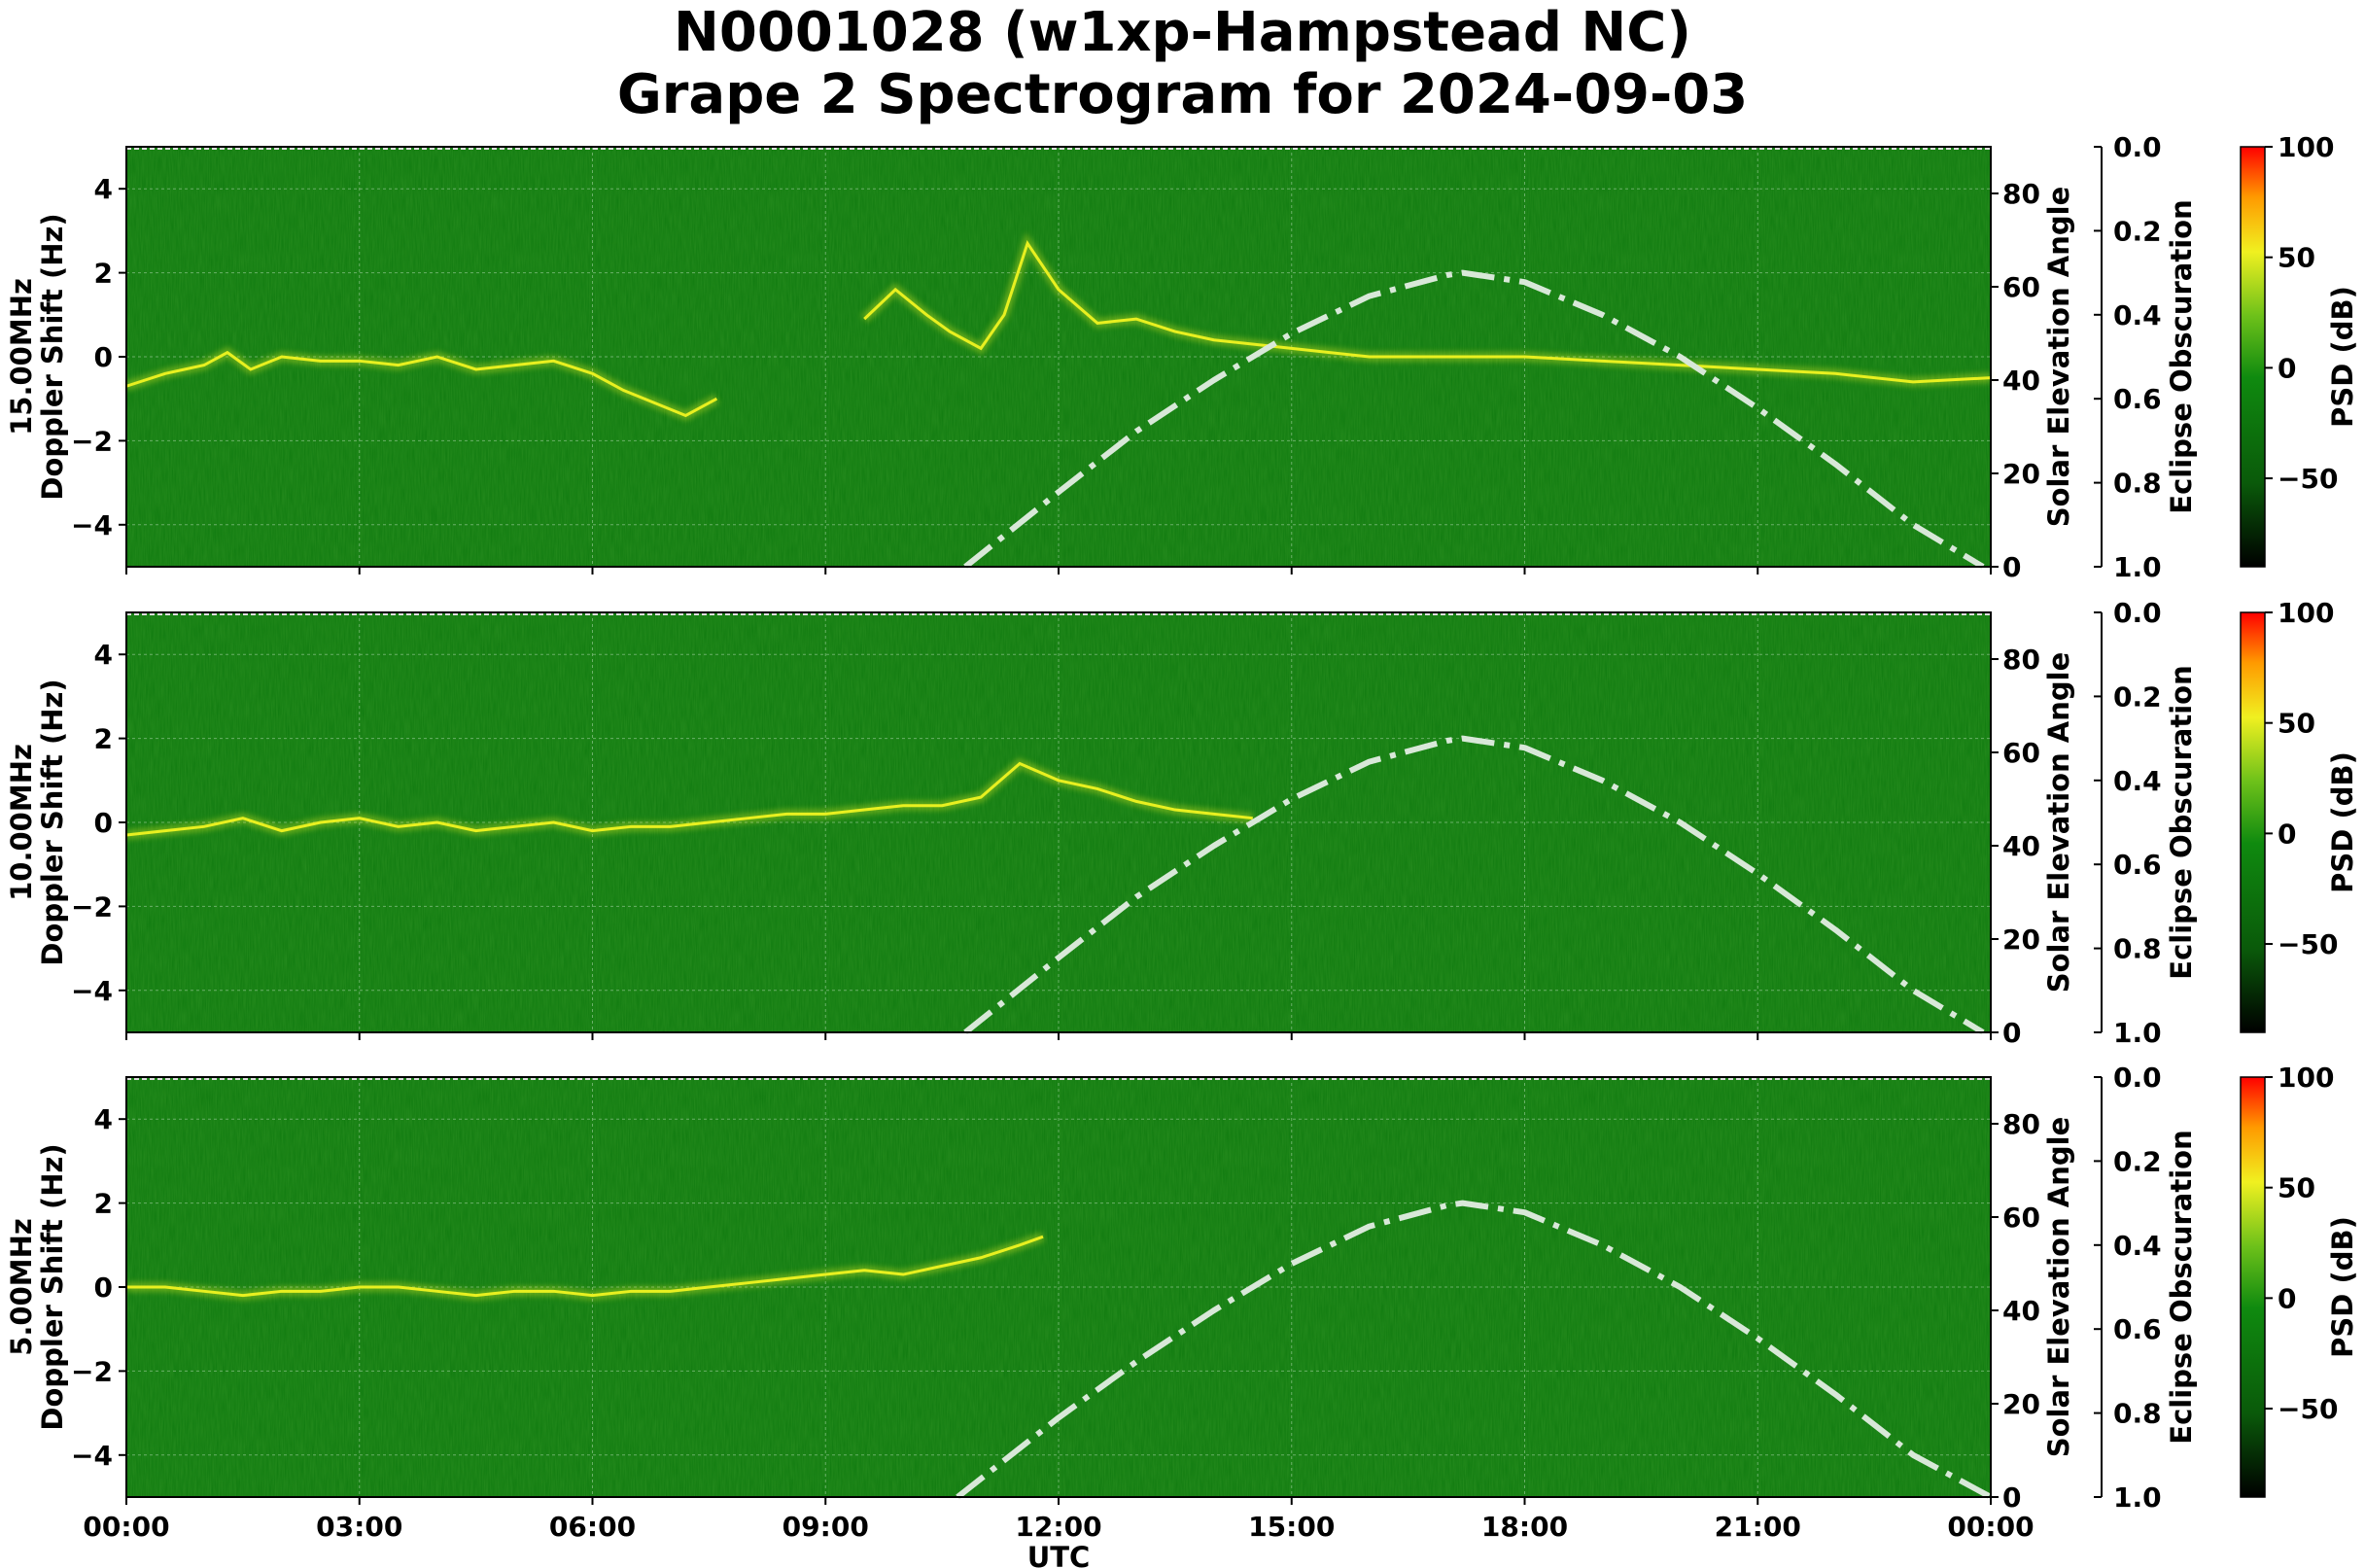 The image size is (2365, 1568). Describe the element at coordinates (1059, 1554) in the screenshot. I see `xlabel: UTC` at that location.